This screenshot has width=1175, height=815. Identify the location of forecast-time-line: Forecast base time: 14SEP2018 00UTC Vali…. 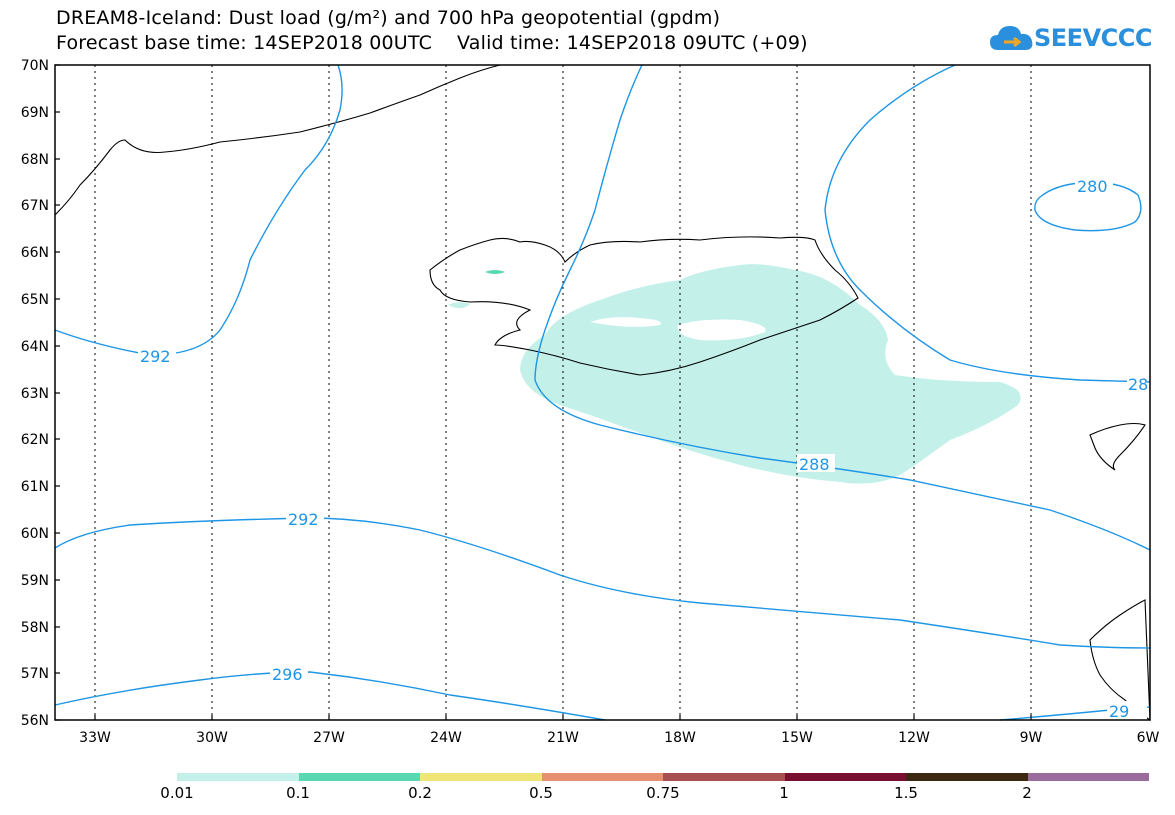
(432, 43).